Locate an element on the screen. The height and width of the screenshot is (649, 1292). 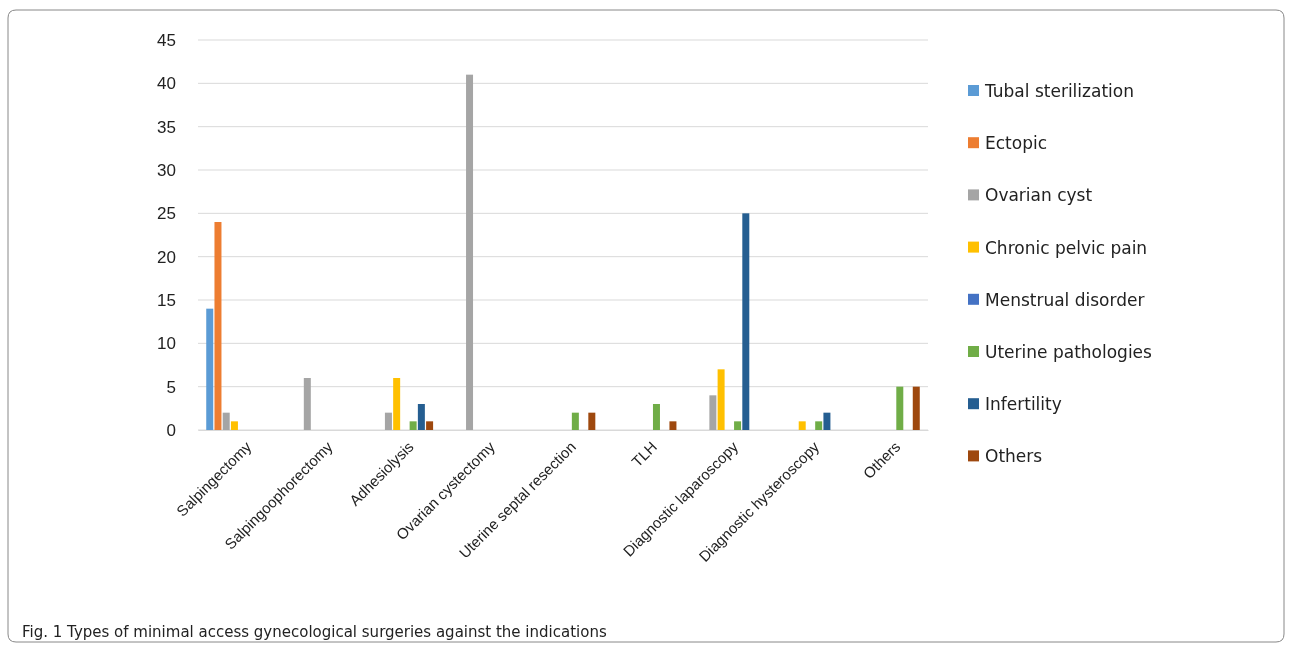
legend-label: Ovarian cyst is located at coordinates (1039, 195).